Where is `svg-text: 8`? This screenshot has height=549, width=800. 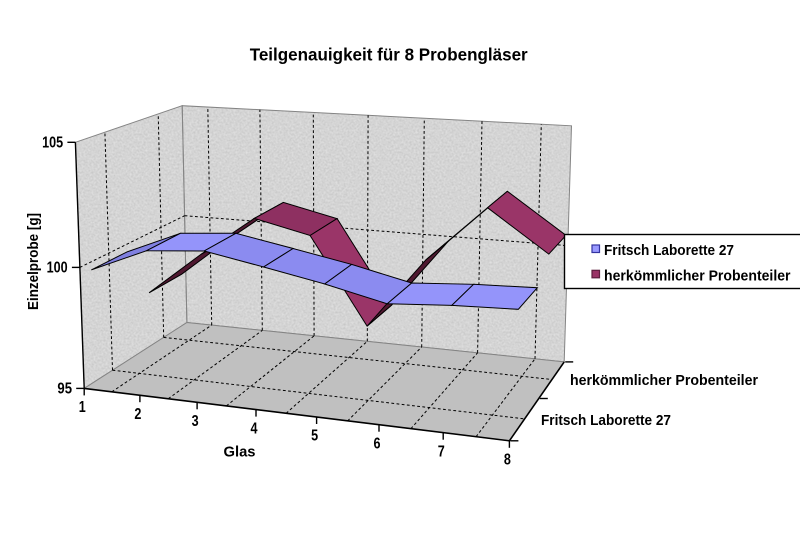 svg-text: 8 is located at coordinates (507, 460).